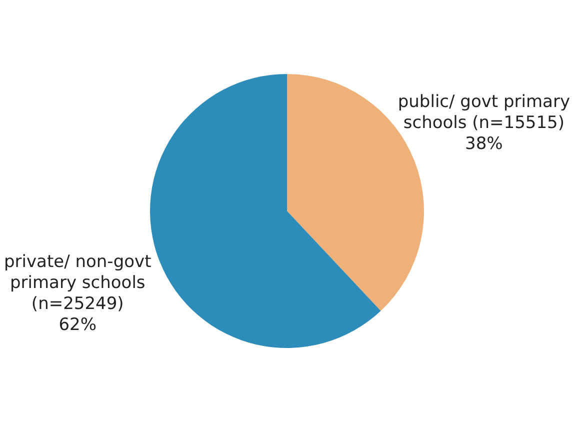 This screenshot has height=422, width=574. What do you see at coordinates (77, 324) in the screenshot?
I see `data-label: 62%` at bounding box center [77, 324].